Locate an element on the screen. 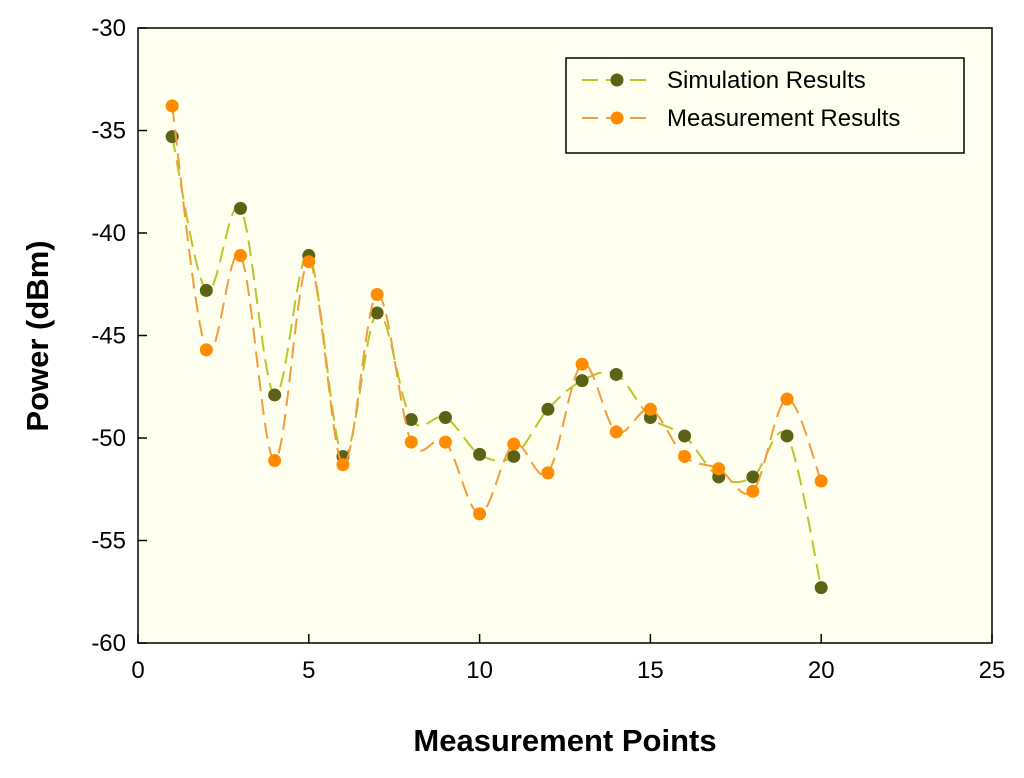  x-axis-ticks: 0 5 10 15 20 25 is located at coordinates (568, 659).